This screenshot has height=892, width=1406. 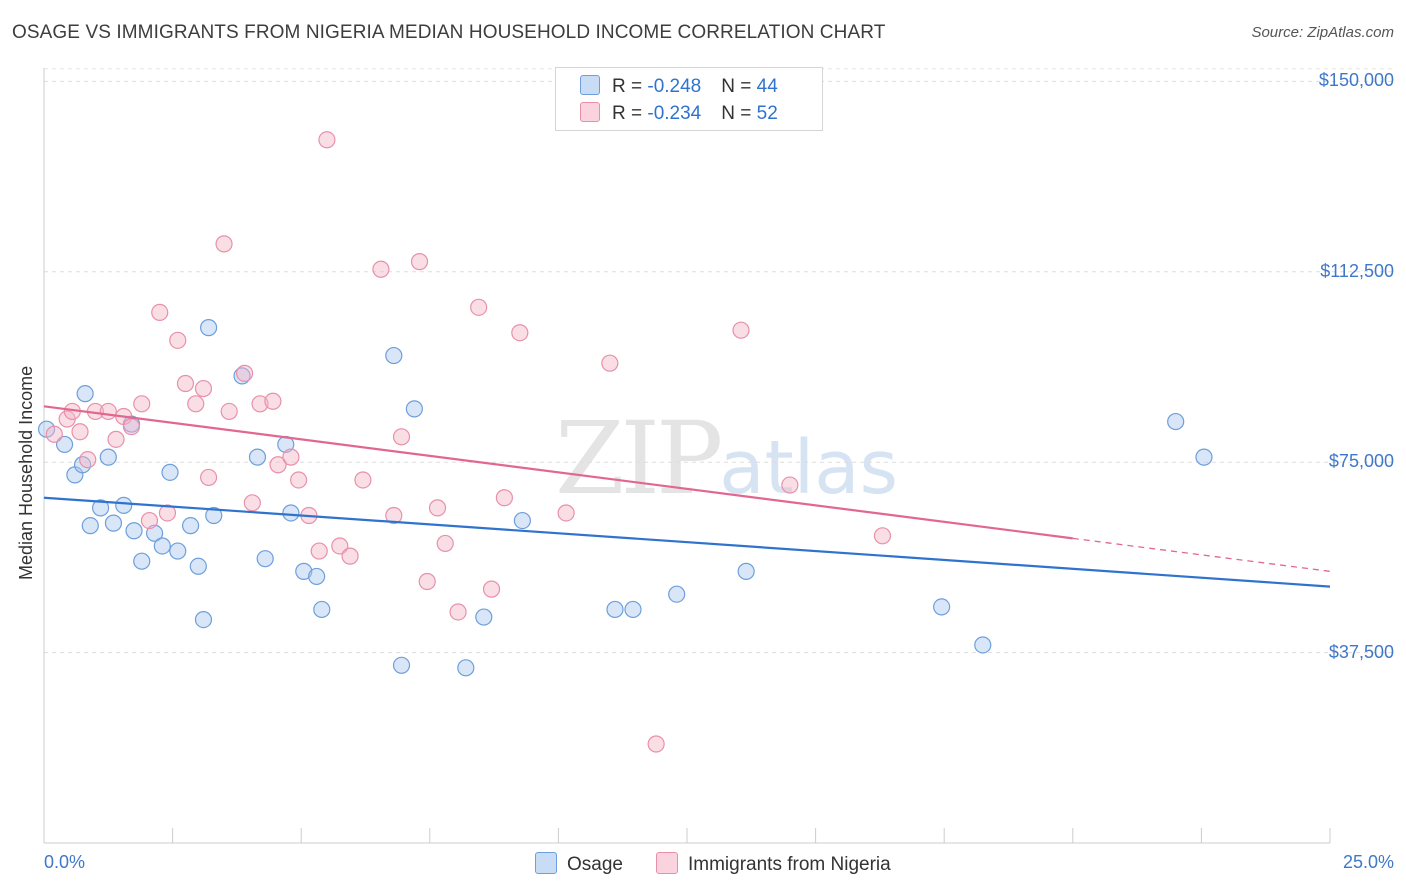 I want to click on osage-trend-line, so click(x=687, y=542).